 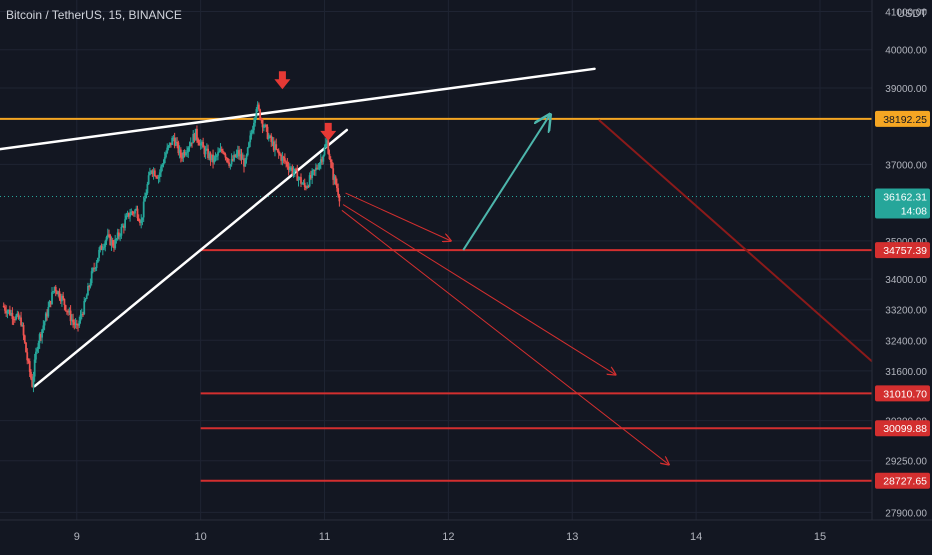 I want to click on y-tick-label: 31600.00, so click(x=906, y=372).